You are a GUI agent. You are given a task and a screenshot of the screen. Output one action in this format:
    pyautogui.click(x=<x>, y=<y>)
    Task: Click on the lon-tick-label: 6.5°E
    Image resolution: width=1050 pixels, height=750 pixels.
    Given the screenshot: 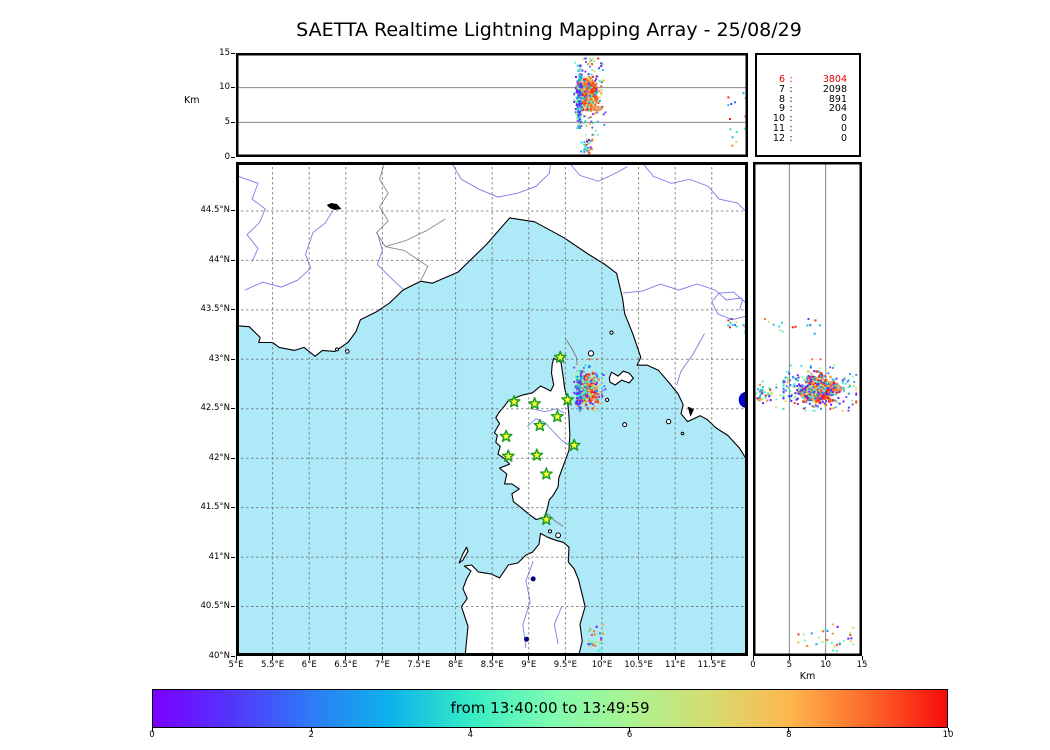 What is the action you would take?
    pyautogui.click(x=346, y=665)
    